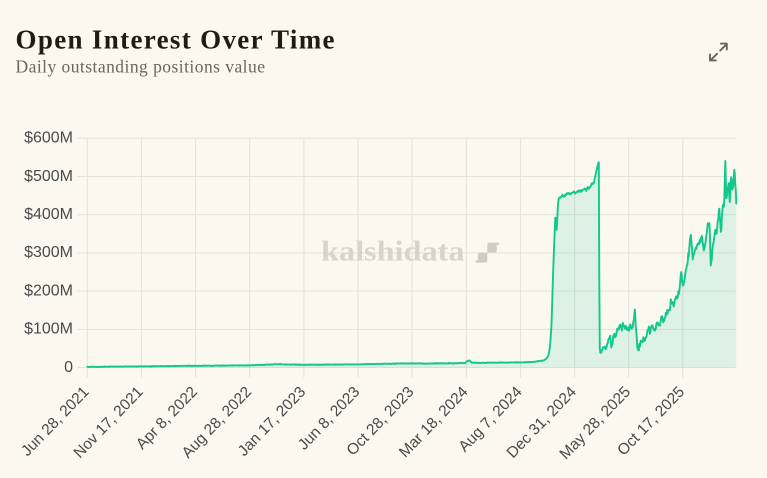 The width and height of the screenshot is (767, 478). Describe the element at coordinates (48, 252) in the screenshot. I see `svg-text: $300M` at that location.